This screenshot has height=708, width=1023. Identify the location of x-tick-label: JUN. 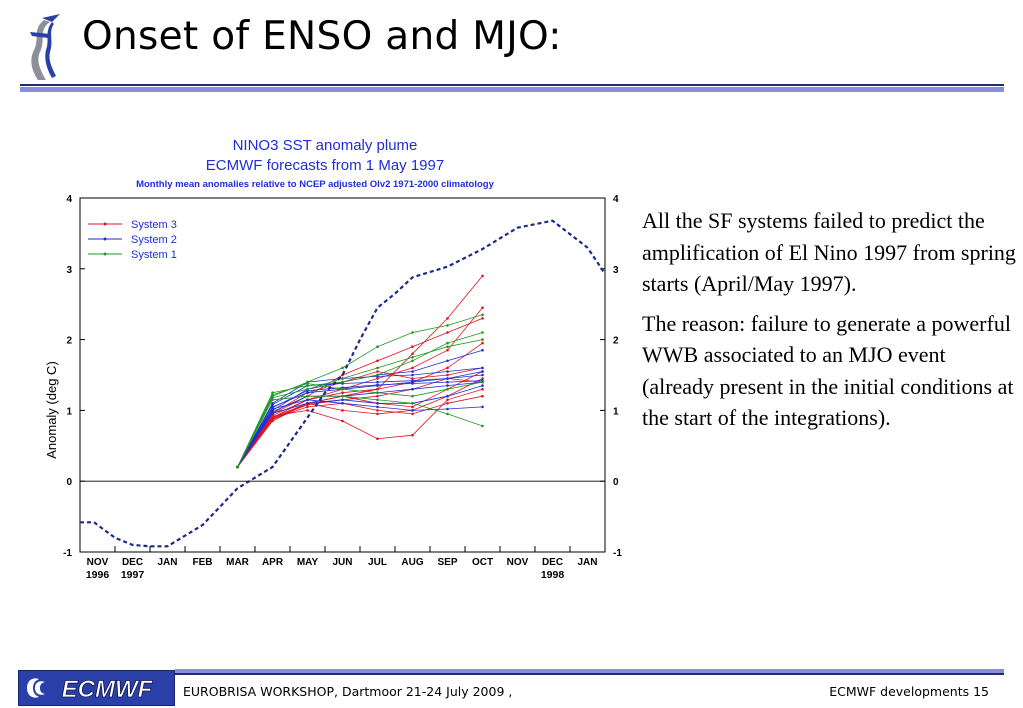
(342, 562).